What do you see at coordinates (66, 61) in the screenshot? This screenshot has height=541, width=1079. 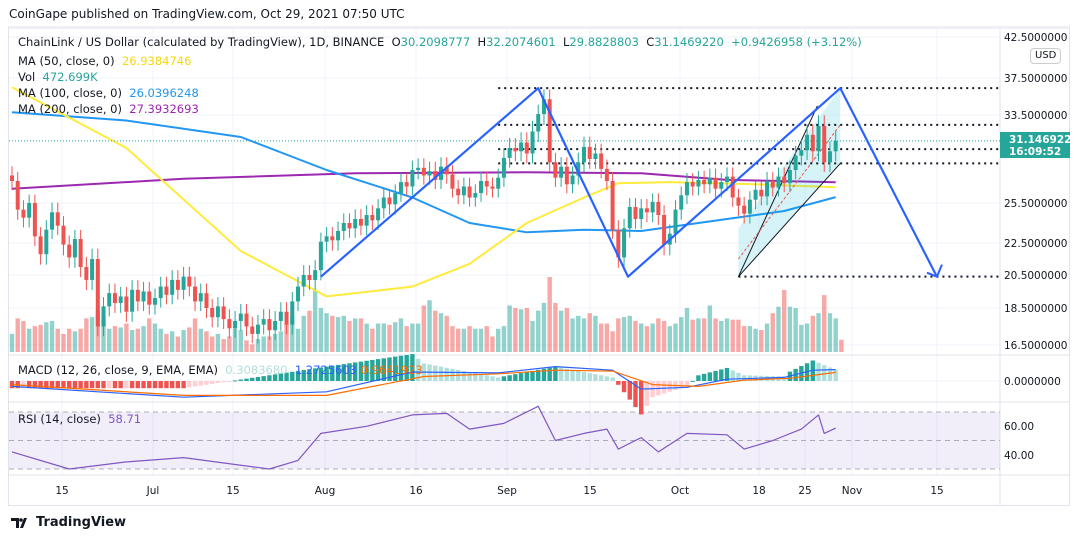 I see `ma50-label: MA (50, close, 0)` at bounding box center [66, 61].